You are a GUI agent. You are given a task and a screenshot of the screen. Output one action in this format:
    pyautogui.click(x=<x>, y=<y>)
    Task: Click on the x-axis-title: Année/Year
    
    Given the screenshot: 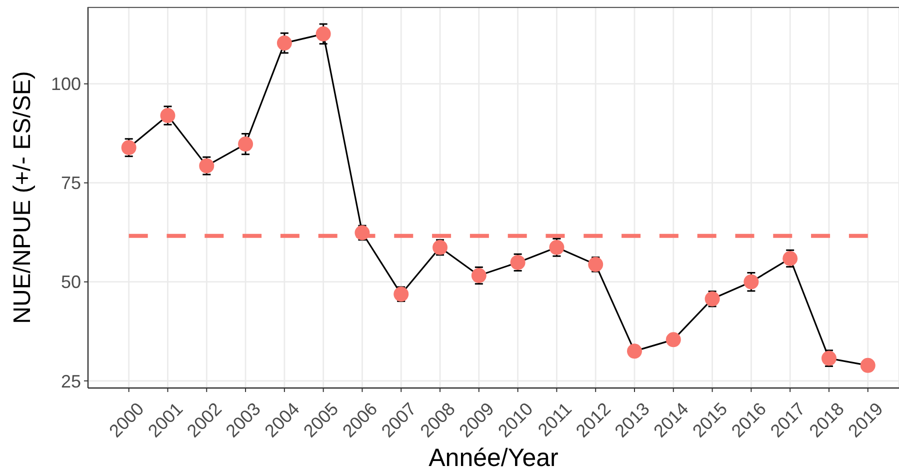 What is the action you would take?
    pyautogui.click(x=493, y=458)
    